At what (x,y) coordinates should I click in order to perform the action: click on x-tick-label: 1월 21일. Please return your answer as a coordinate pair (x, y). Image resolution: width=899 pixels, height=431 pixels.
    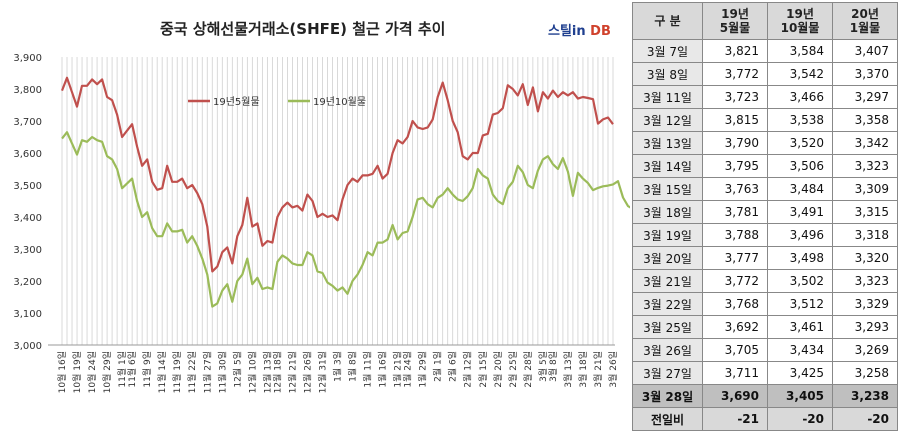
    Looking at the image, I should click on (398, 369).